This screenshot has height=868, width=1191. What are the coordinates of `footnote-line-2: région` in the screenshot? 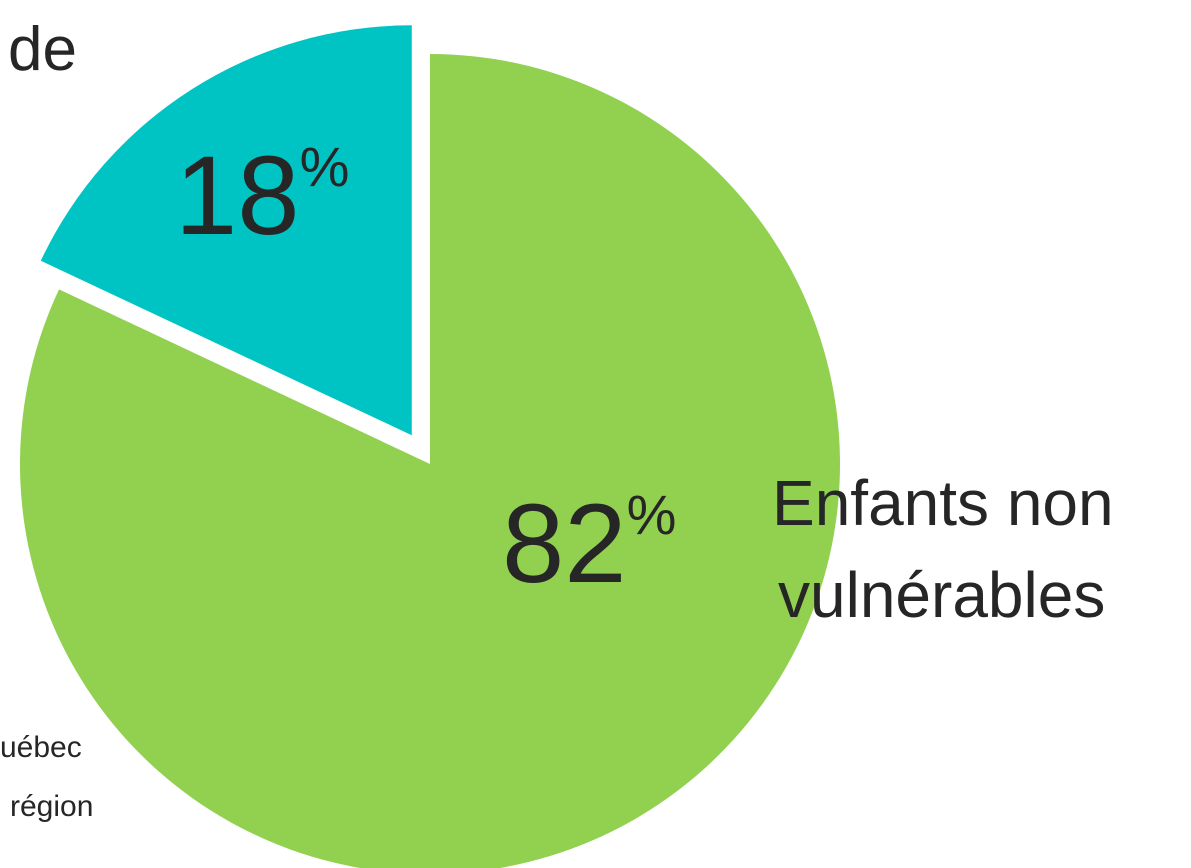 It's located at (51, 806).